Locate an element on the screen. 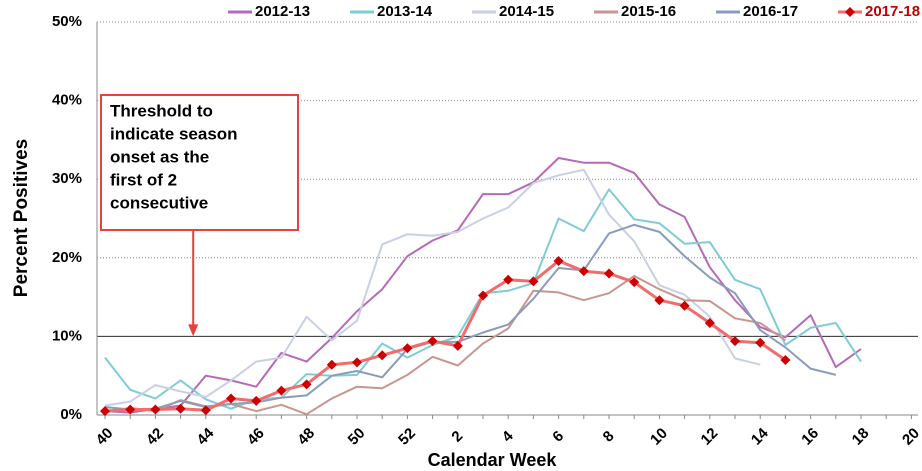 Image resolution: width=922 pixels, height=471 pixels. y-tick-label: 30% is located at coordinates (67, 178).